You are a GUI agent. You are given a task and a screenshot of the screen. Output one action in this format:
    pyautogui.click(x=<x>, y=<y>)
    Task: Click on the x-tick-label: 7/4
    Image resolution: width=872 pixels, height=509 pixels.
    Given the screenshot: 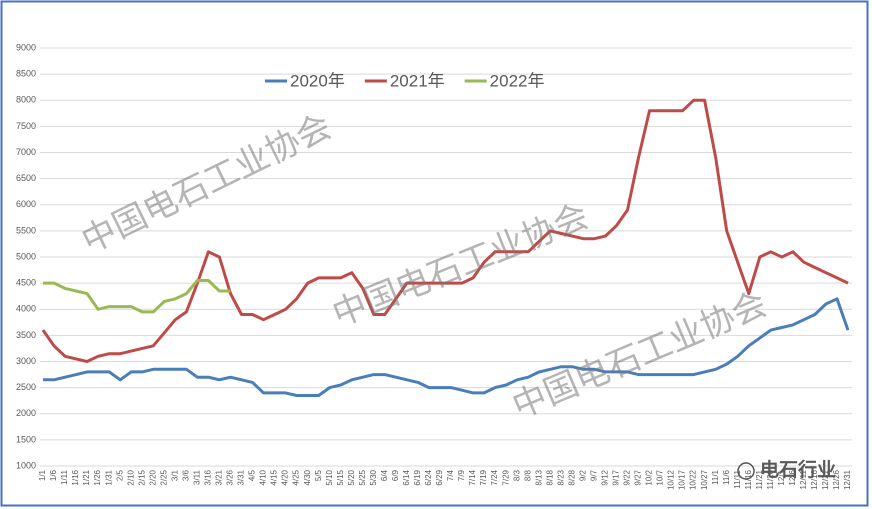 What is the action you would take?
    pyautogui.click(x=450, y=475)
    